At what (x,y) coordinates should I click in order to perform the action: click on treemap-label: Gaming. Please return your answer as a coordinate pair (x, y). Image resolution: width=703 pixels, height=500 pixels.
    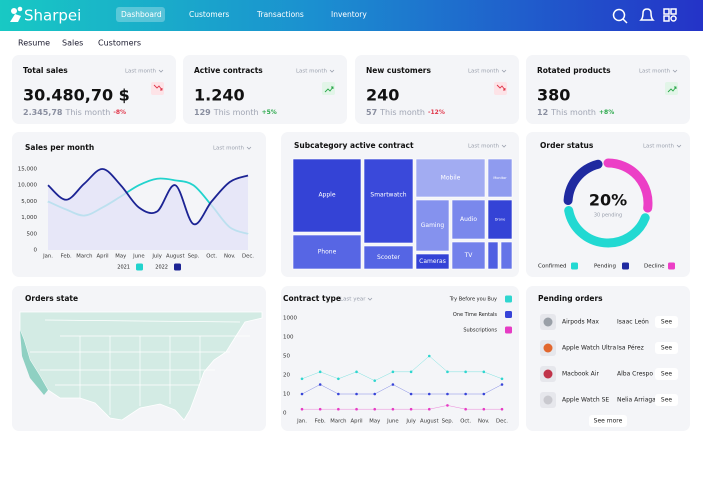
    Looking at the image, I should click on (433, 225).